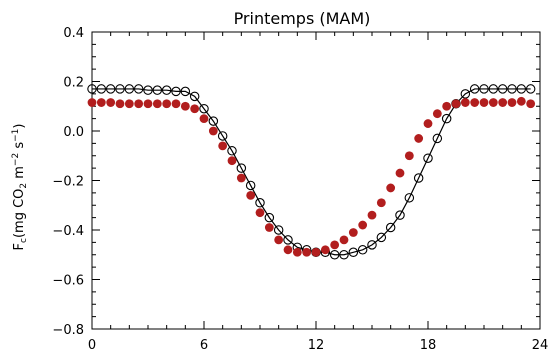  I want to click on y-tick-label: 0.2, so click(73, 83).